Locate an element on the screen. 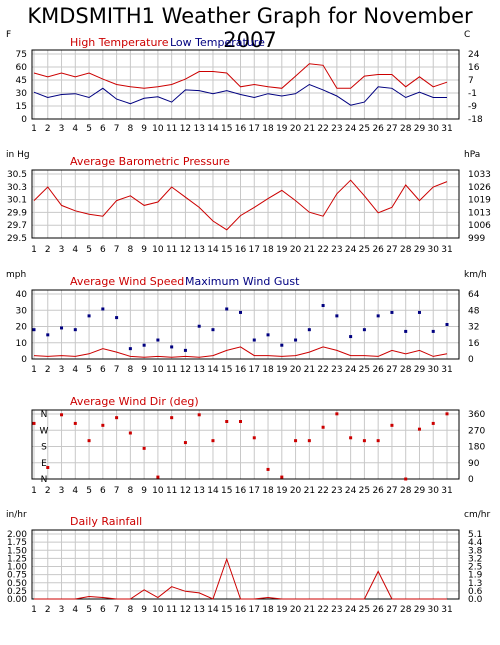 This screenshot has height=645, width=500. x-tick-day: 6 is located at coordinates (103, 491).